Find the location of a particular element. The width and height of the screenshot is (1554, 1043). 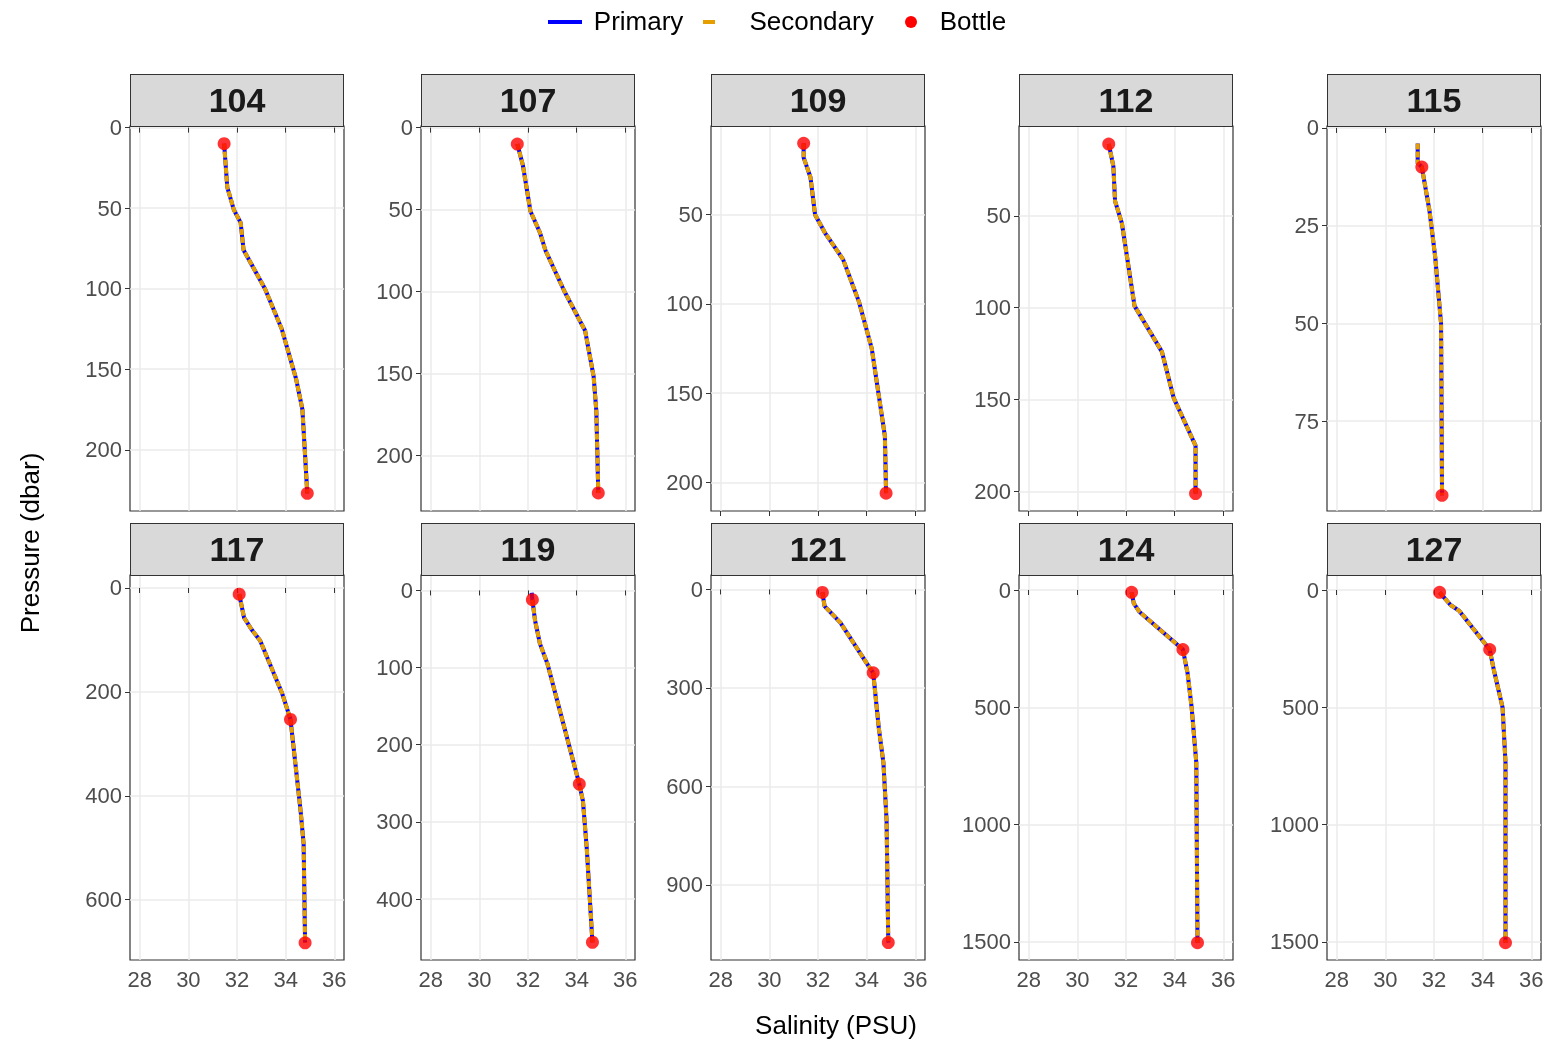

x-axis-title: Salinity (PSU) is located at coordinates (836, 1025).